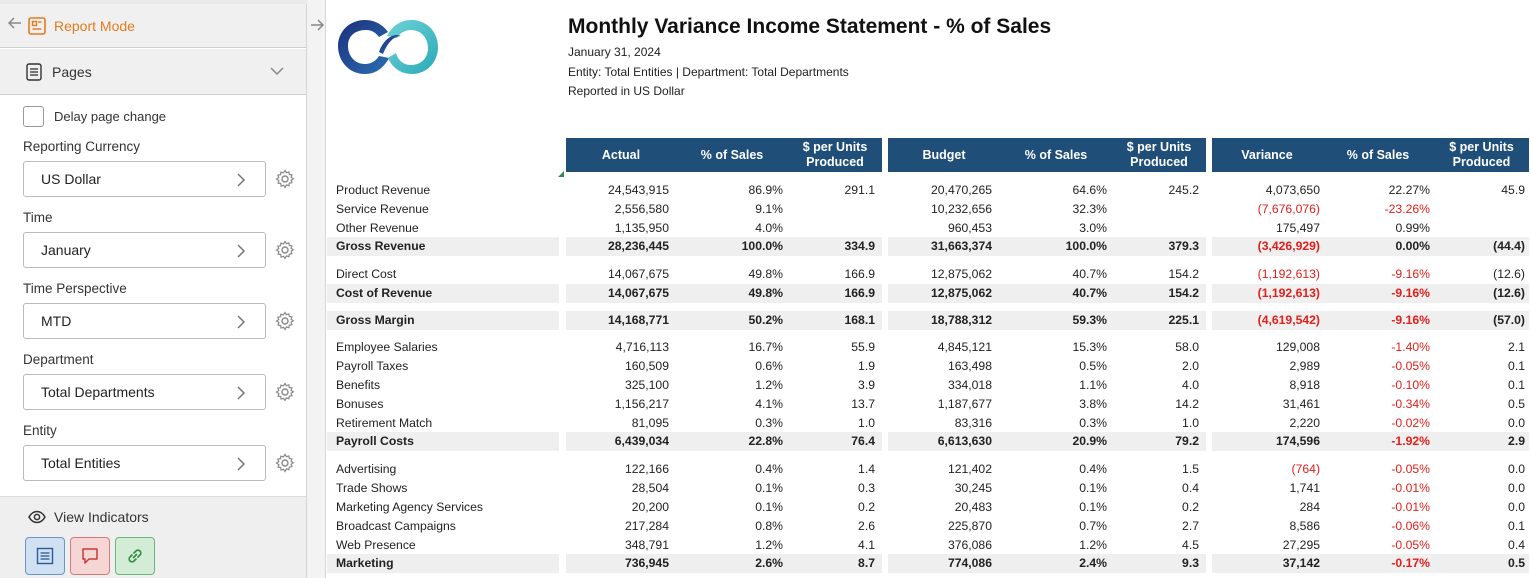 The image size is (1531, 578). What do you see at coordinates (866, 507) in the screenshot?
I see `value-cell: 0.2` at bounding box center [866, 507].